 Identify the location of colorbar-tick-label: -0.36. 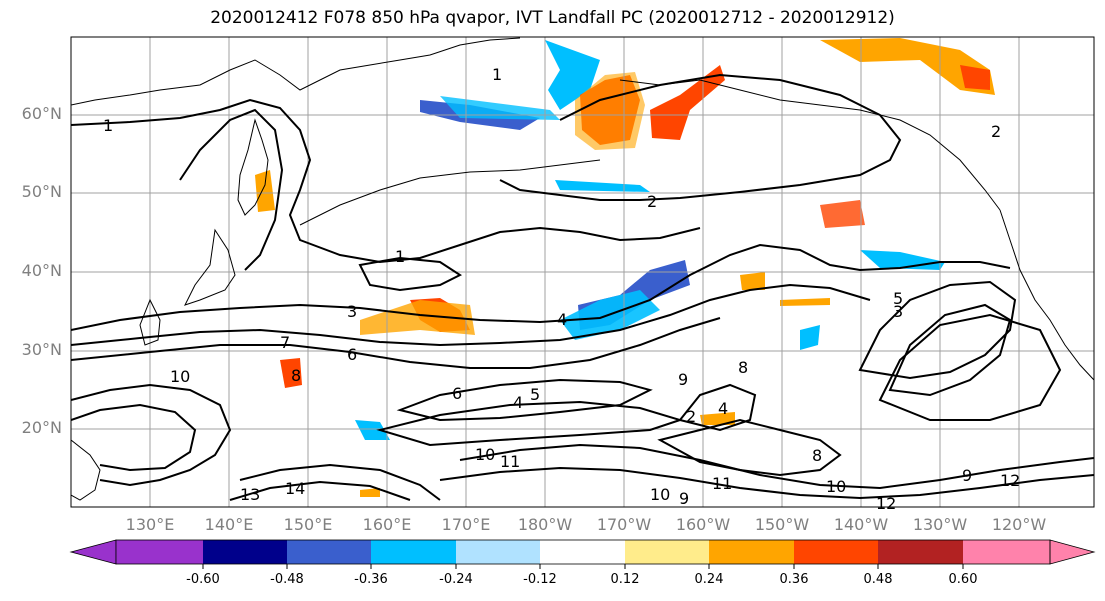
(371, 579).